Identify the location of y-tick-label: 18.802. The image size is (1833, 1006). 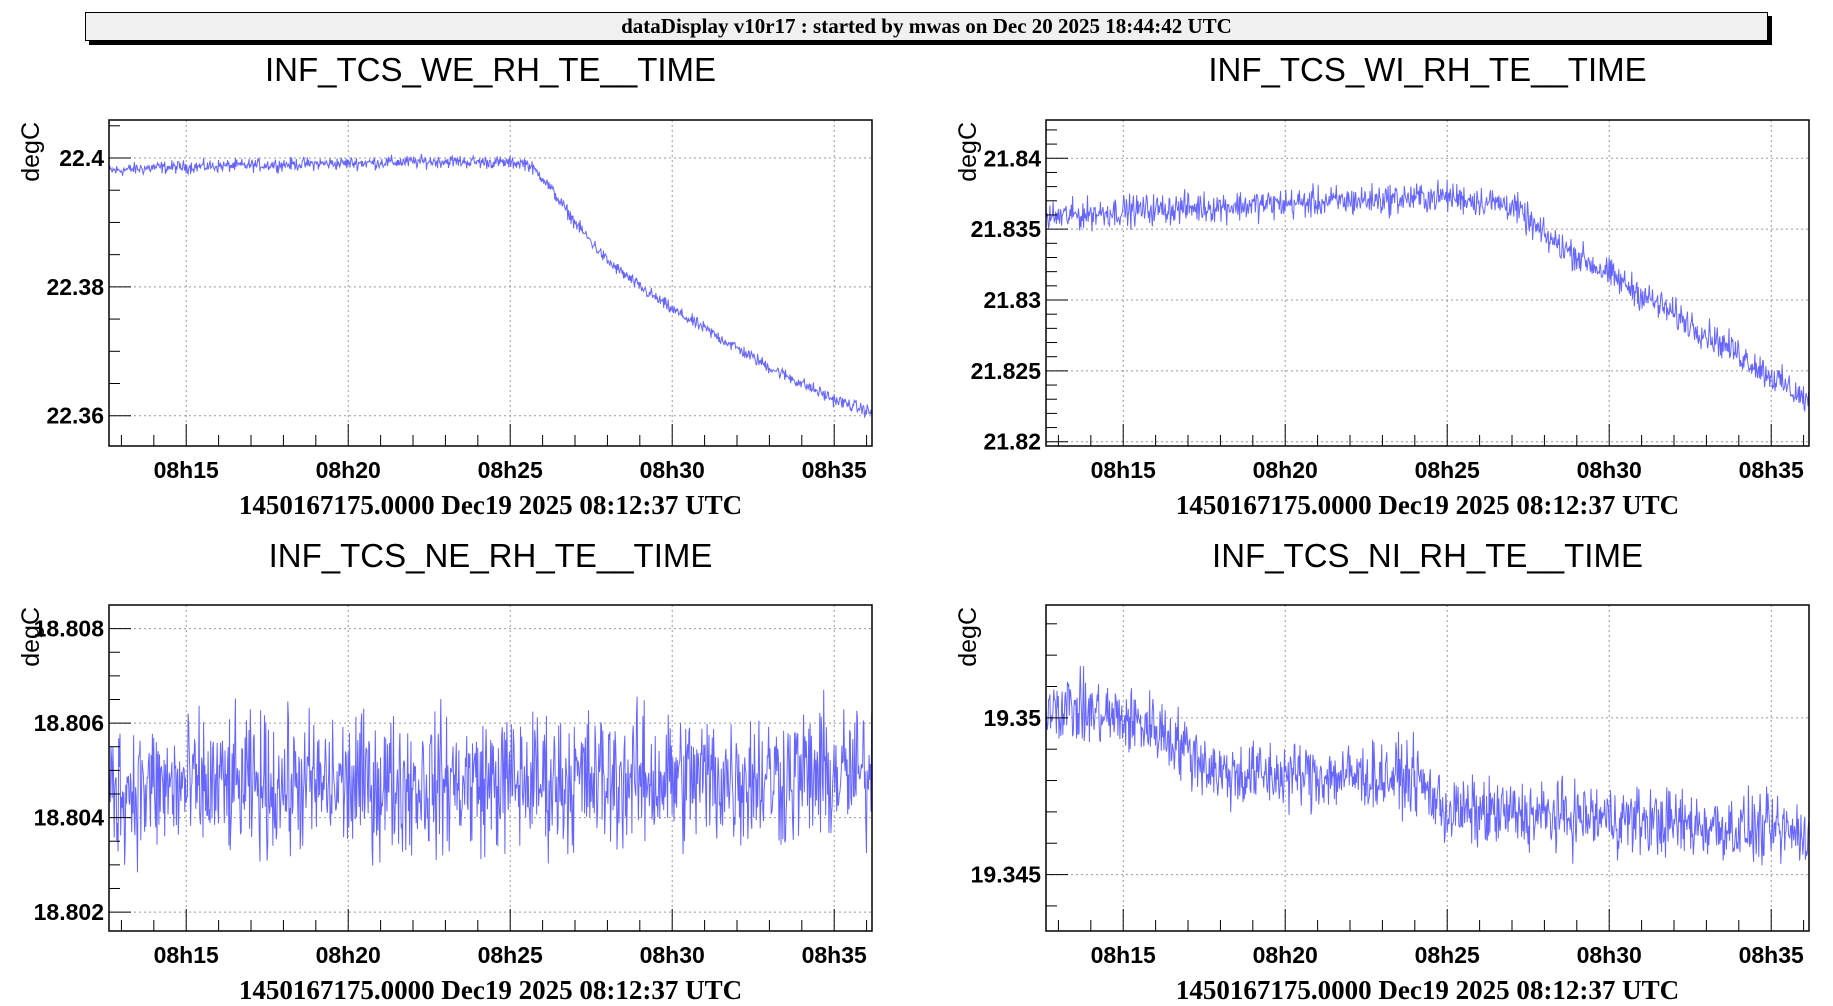
(69, 912).